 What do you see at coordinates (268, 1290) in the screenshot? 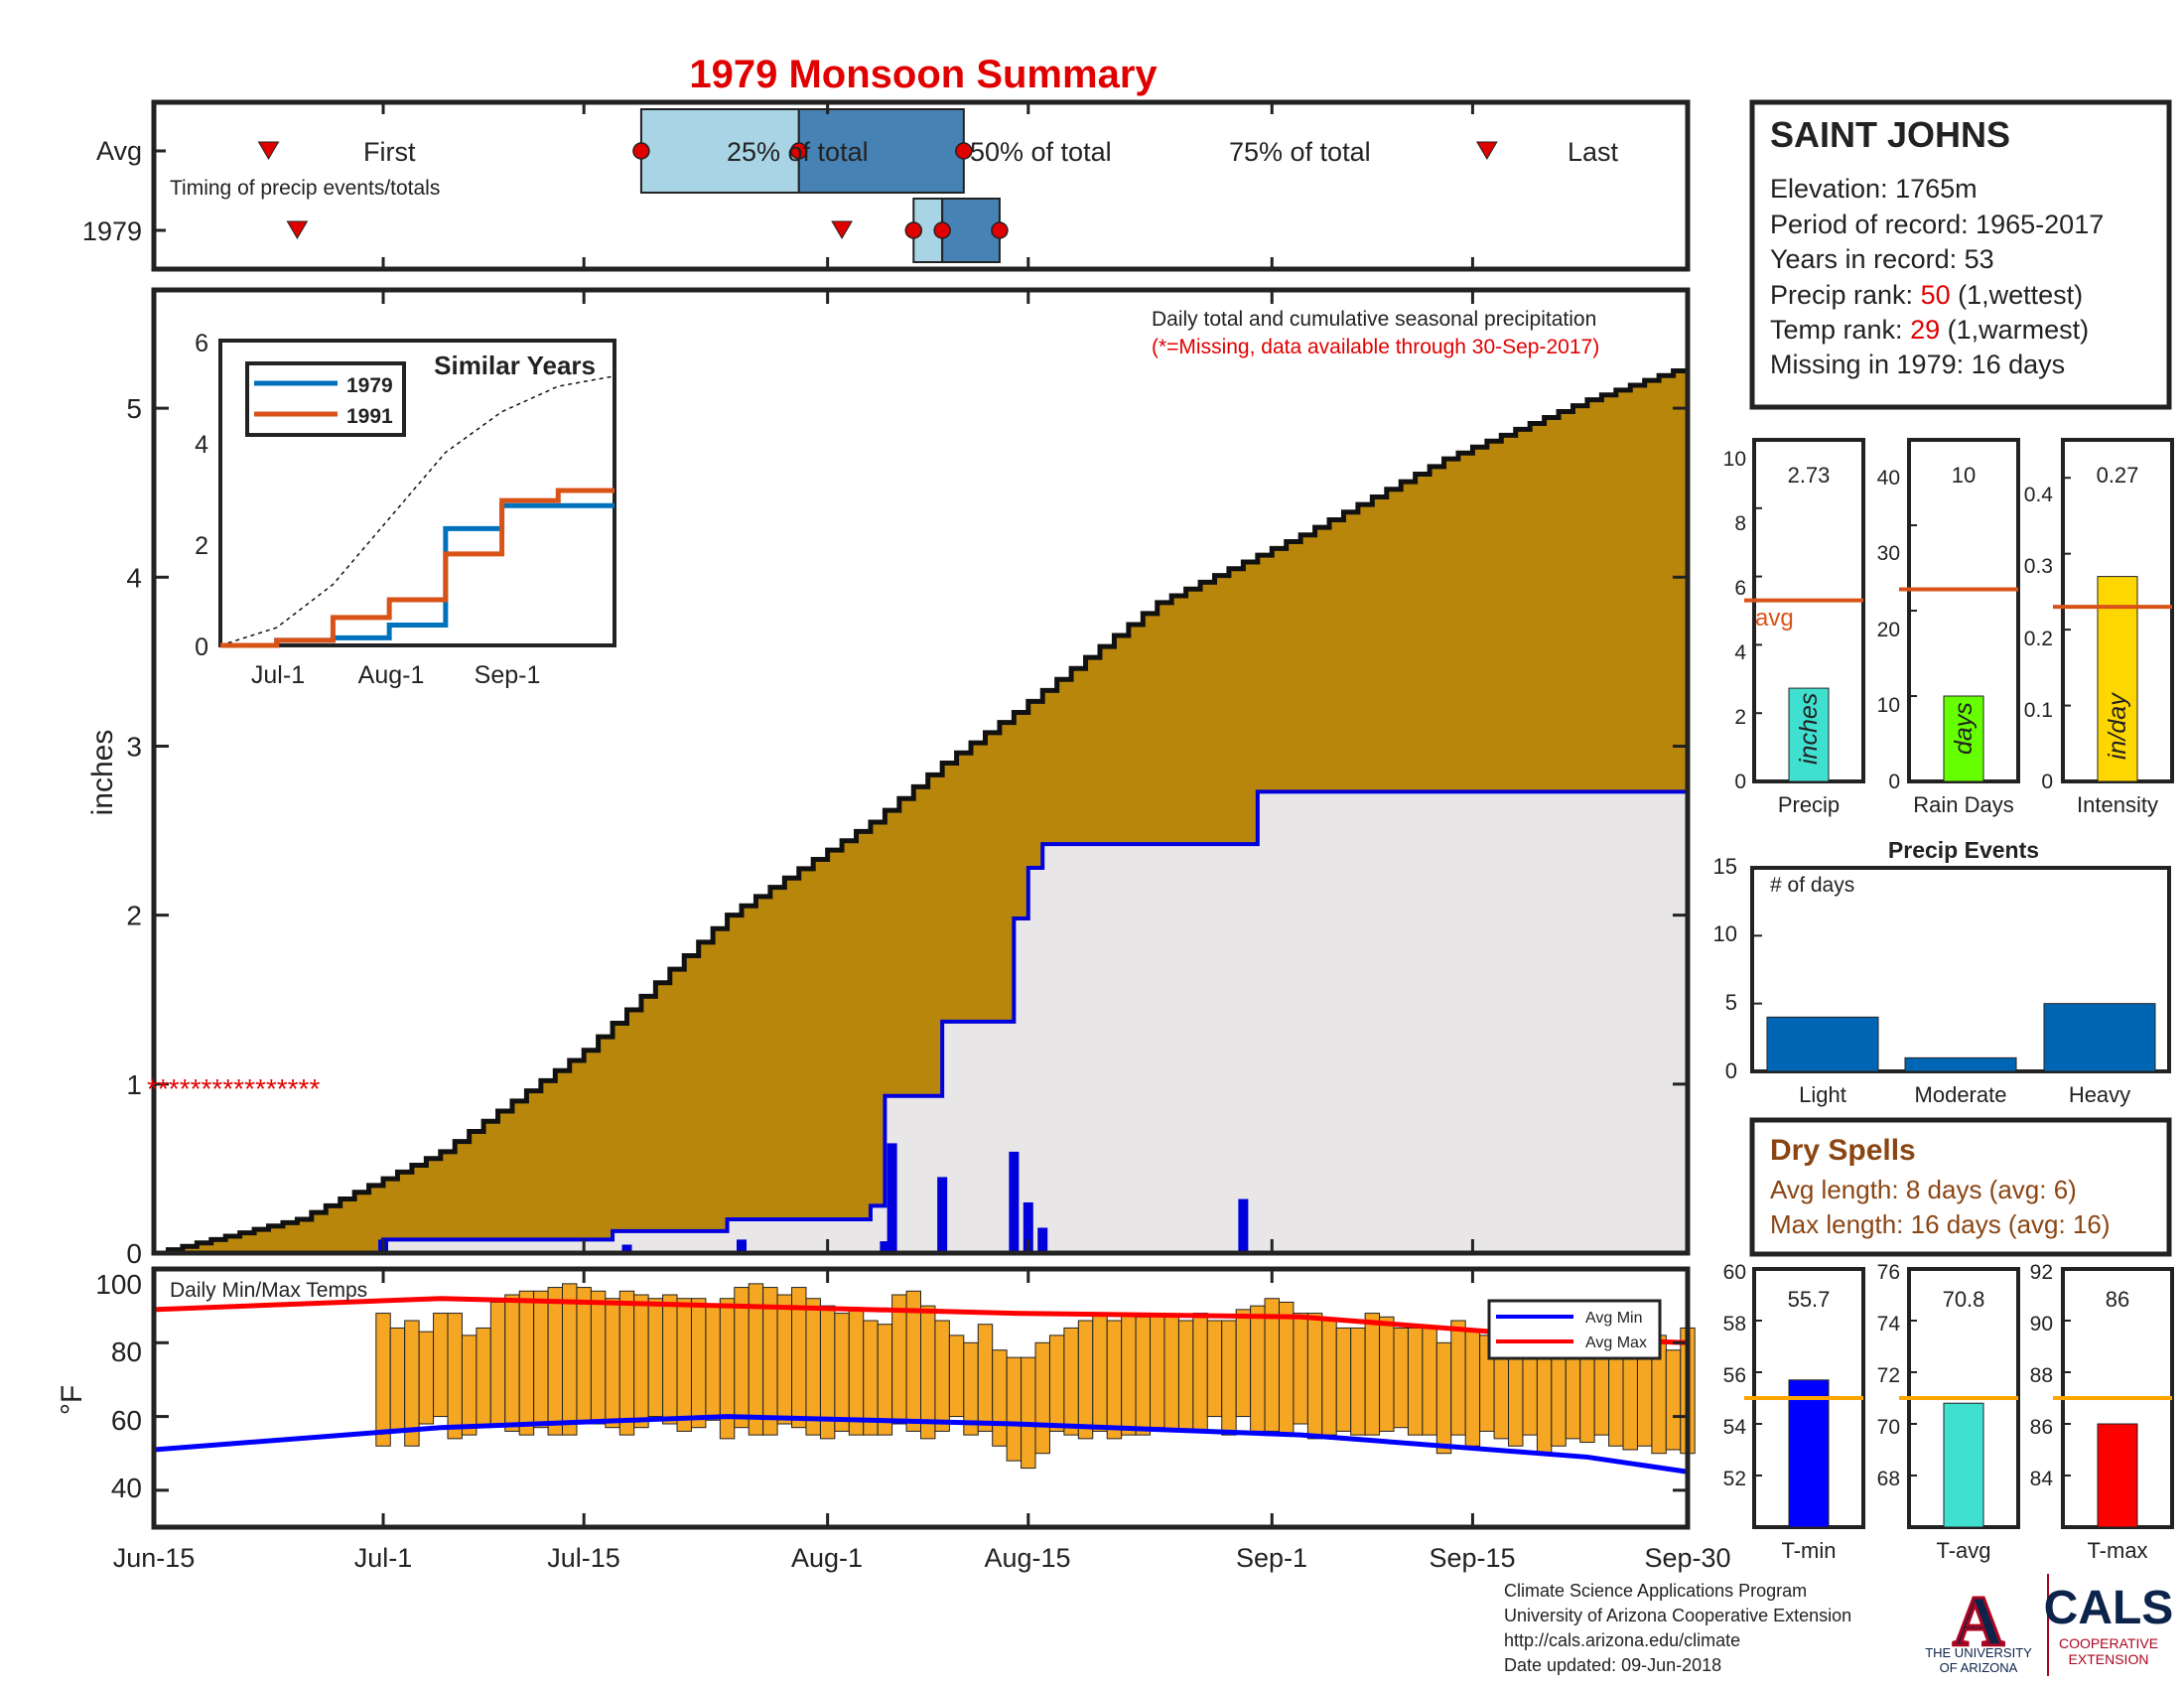
I see `temps-title: Daily Min/Max Temps` at bounding box center [268, 1290].